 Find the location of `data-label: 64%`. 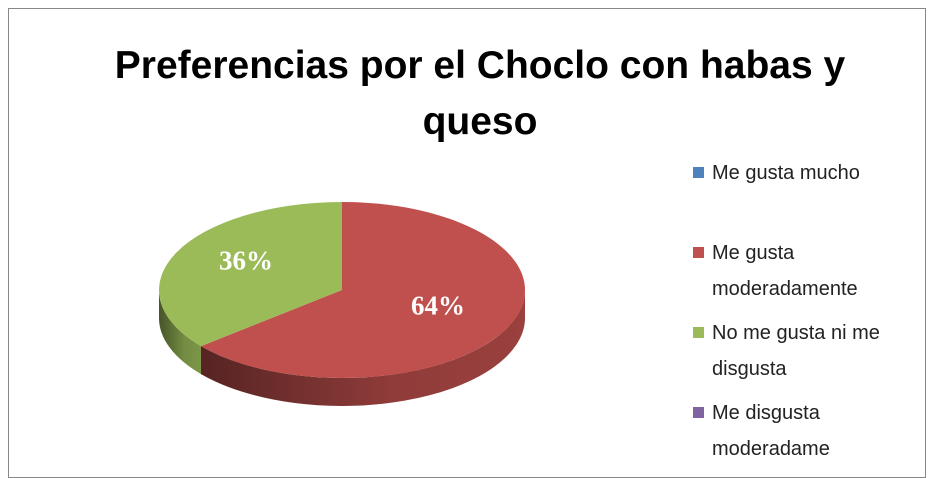

data-label: 64% is located at coordinates (438, 306).